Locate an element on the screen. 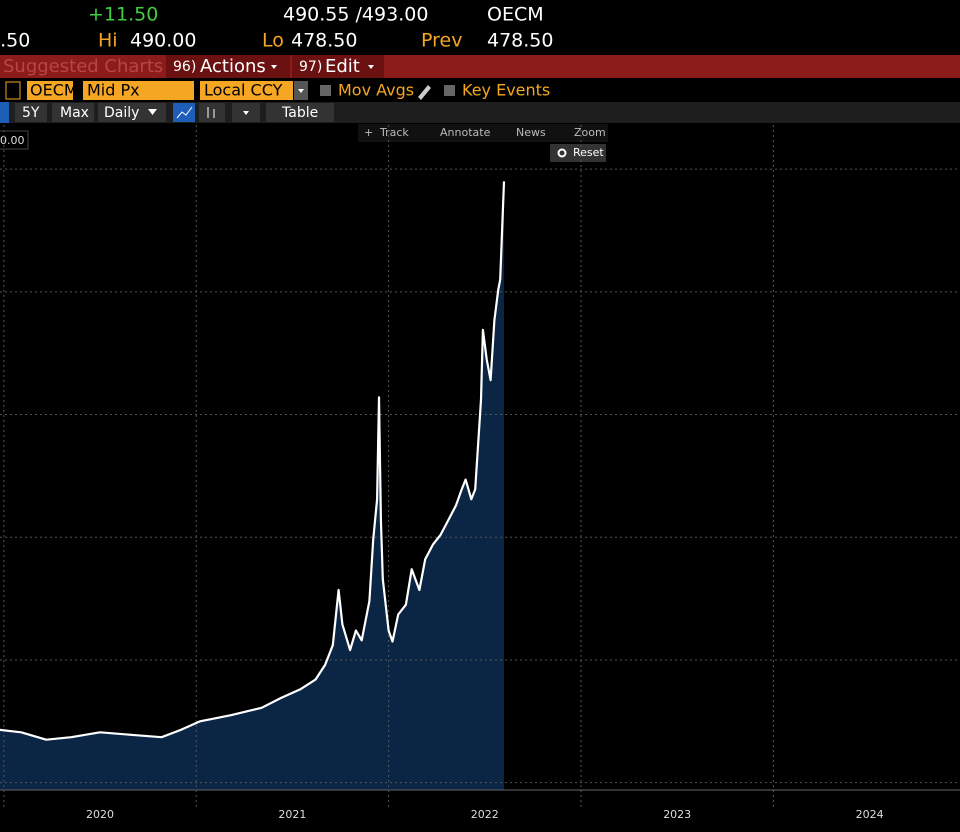  security-box is located at coordinates (50, 90).